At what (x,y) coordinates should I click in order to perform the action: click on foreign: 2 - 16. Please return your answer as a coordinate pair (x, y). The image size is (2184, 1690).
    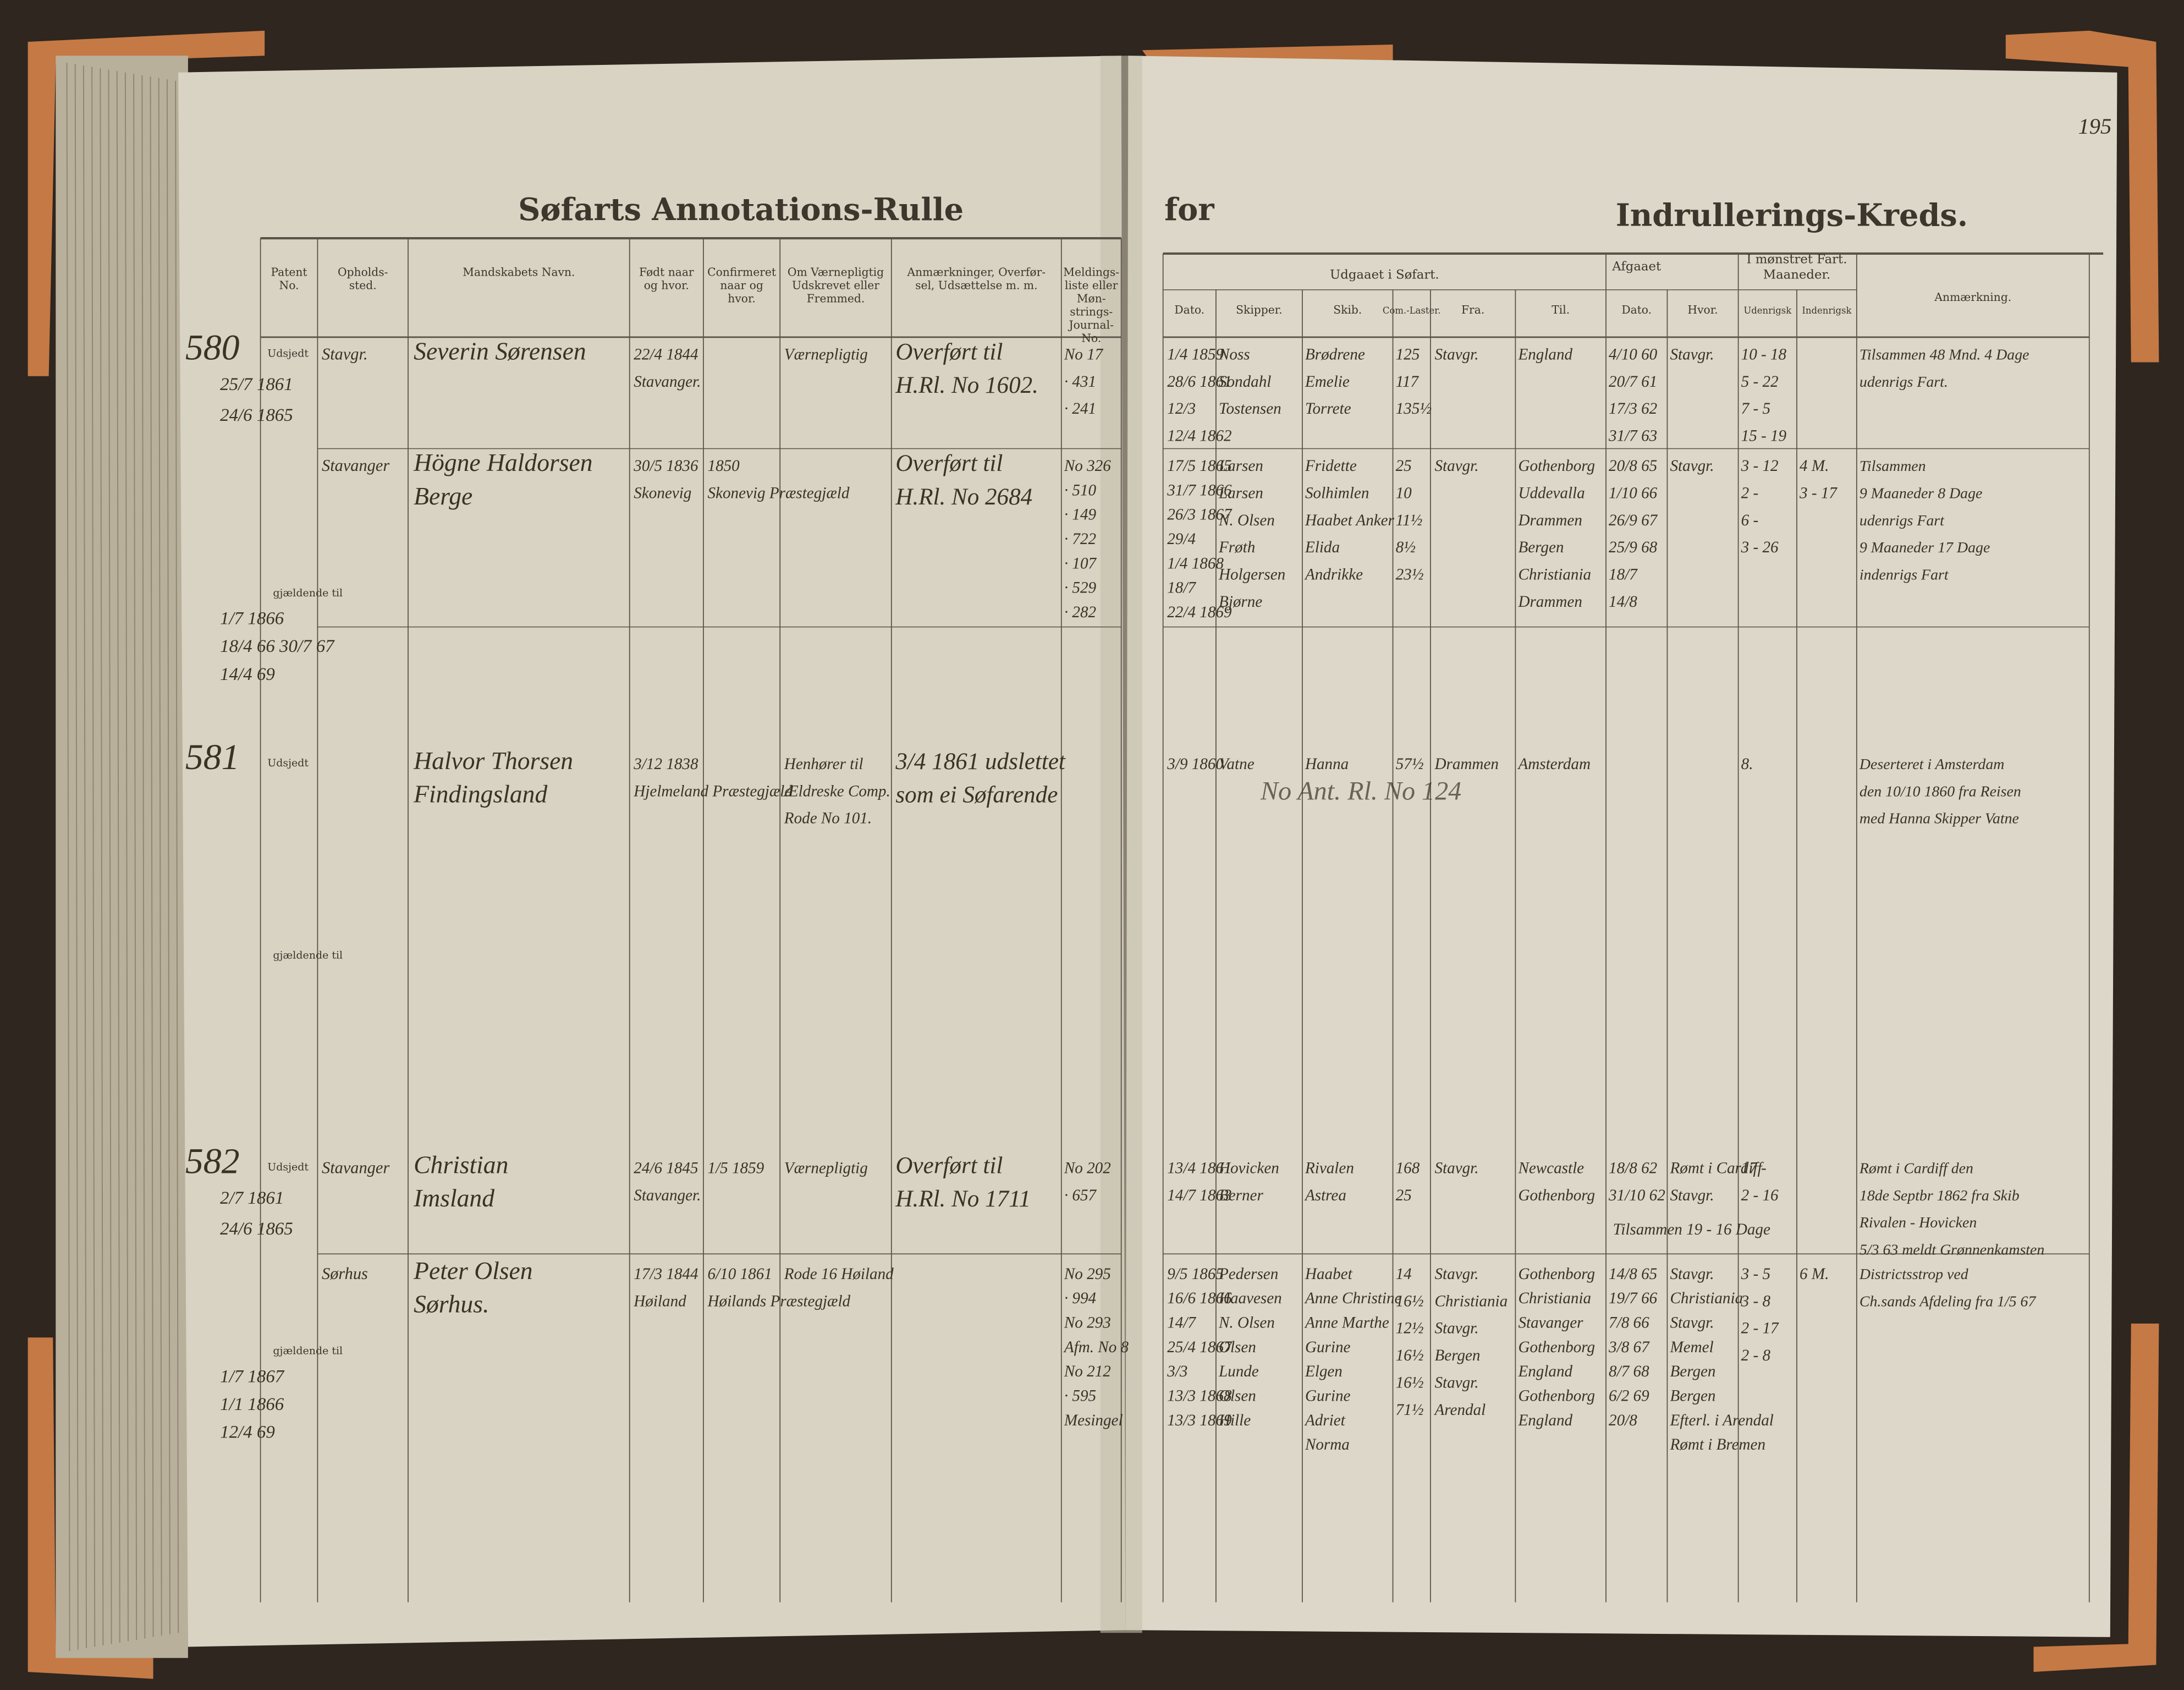
    Looking at the image, I should click on (1760, 1195).